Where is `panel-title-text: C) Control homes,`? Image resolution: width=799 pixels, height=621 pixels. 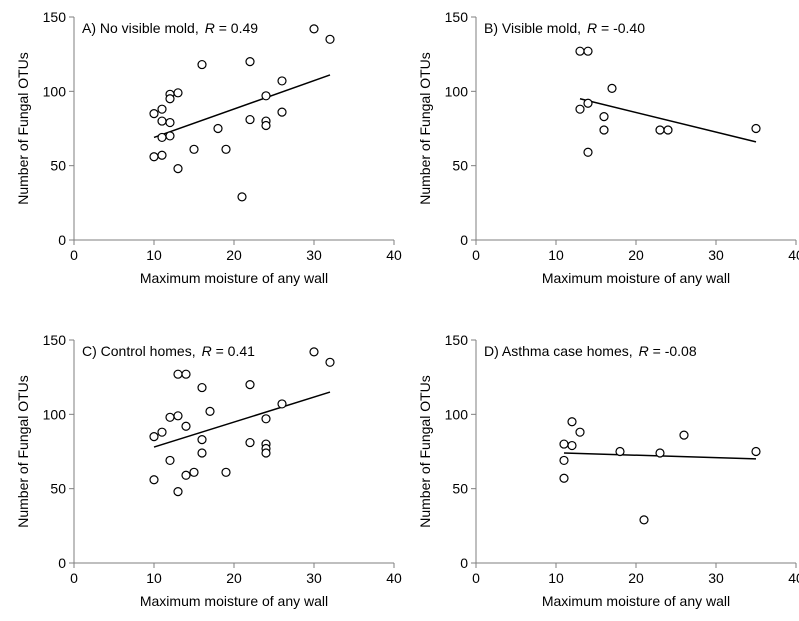
panel-title-text: C) Control homes, is located at coordinates (139, 351).